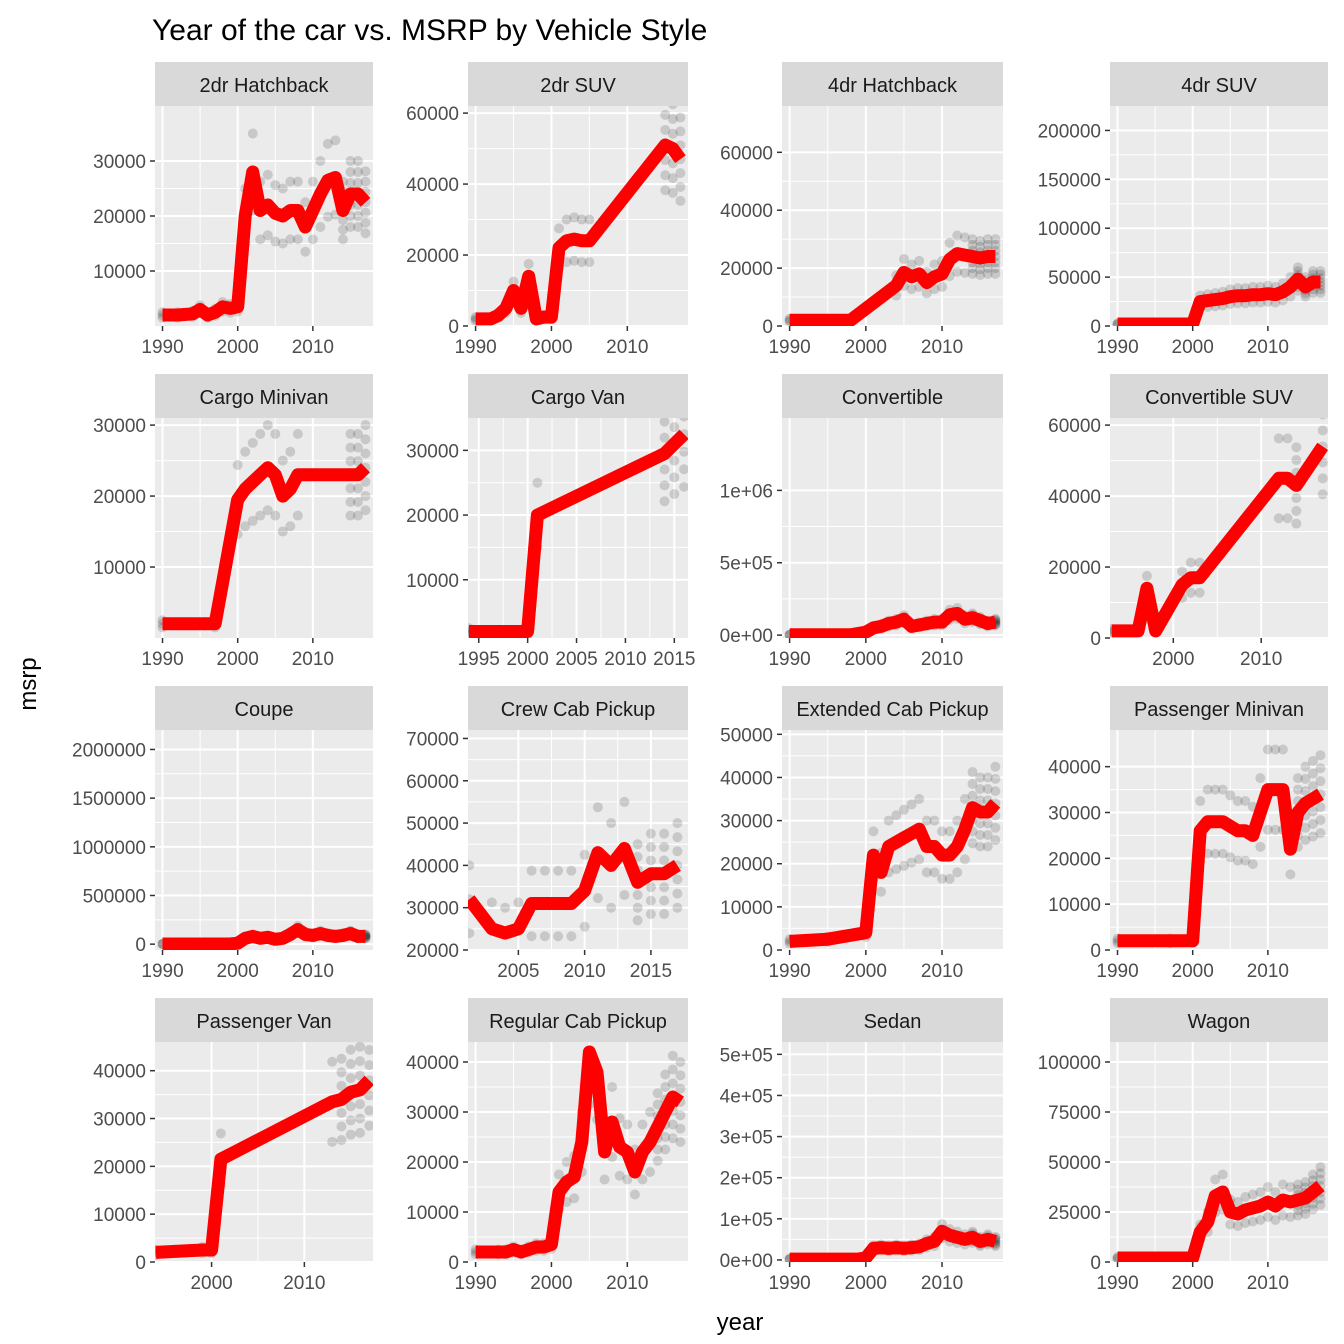 The image size is (1344, 1344). Describe the element at coordinates (432, 114) in the screenshot. I see `y-tick-label: 60000` at that location.